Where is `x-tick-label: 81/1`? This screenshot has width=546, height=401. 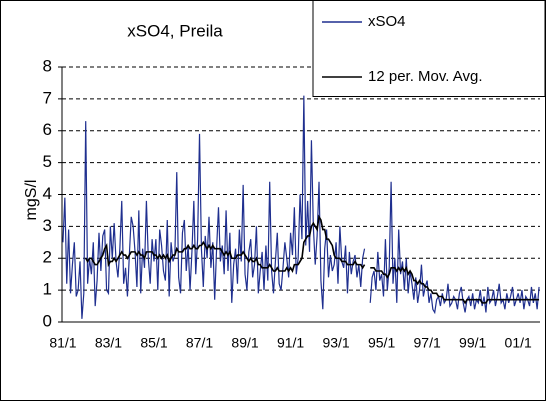
x-tick-label: 81/1 is located at coordinates (62, 343).